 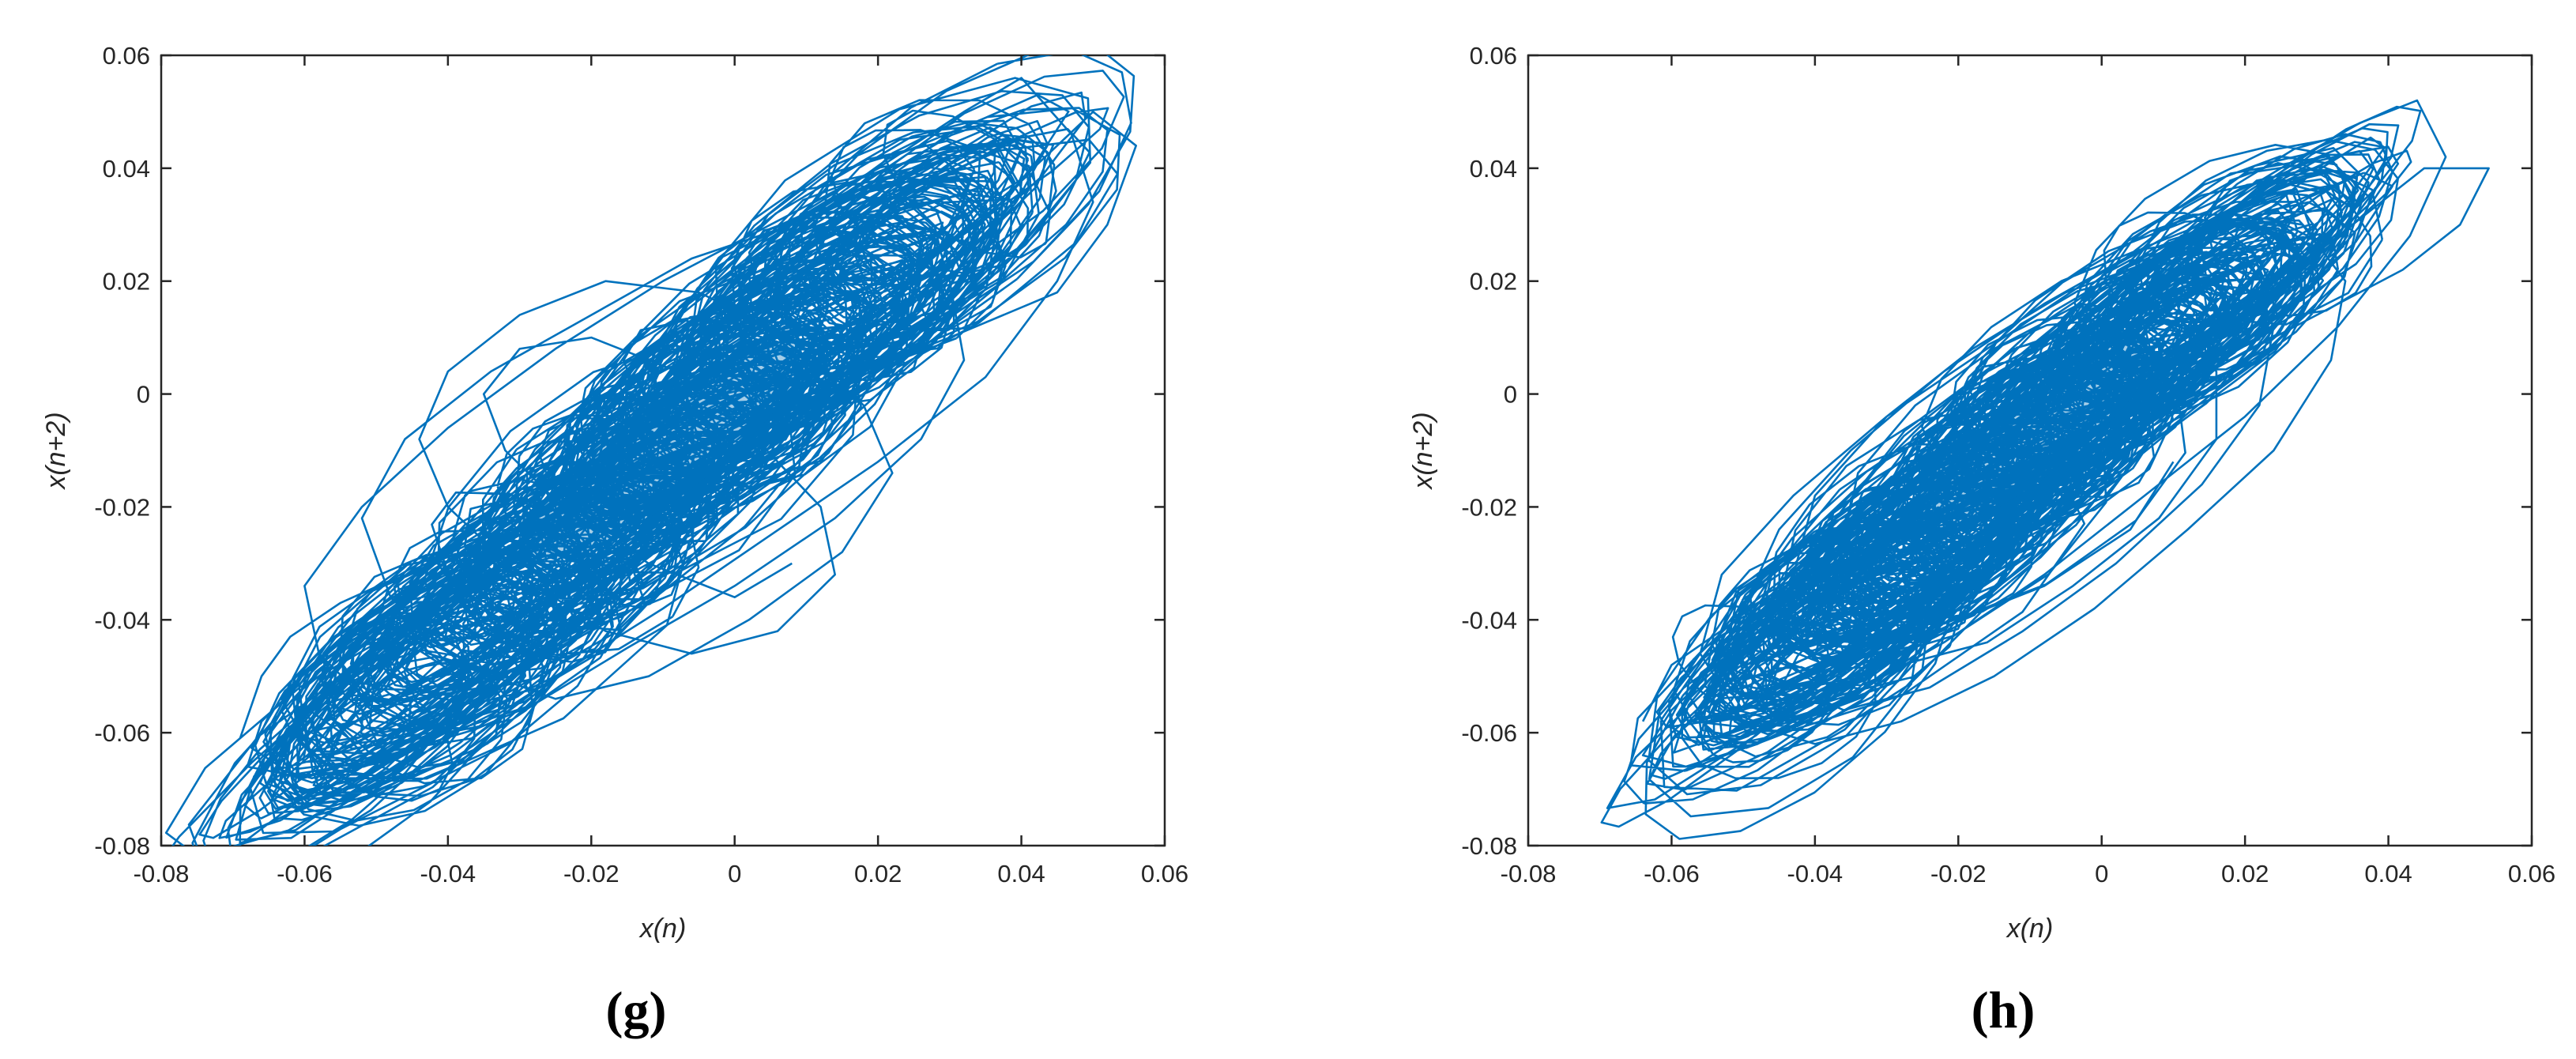 What do you see at coordinates (2004, 1011) in the screenshot?
I see `panel-label-h: (h)` at bounding box center [2004, 1011].